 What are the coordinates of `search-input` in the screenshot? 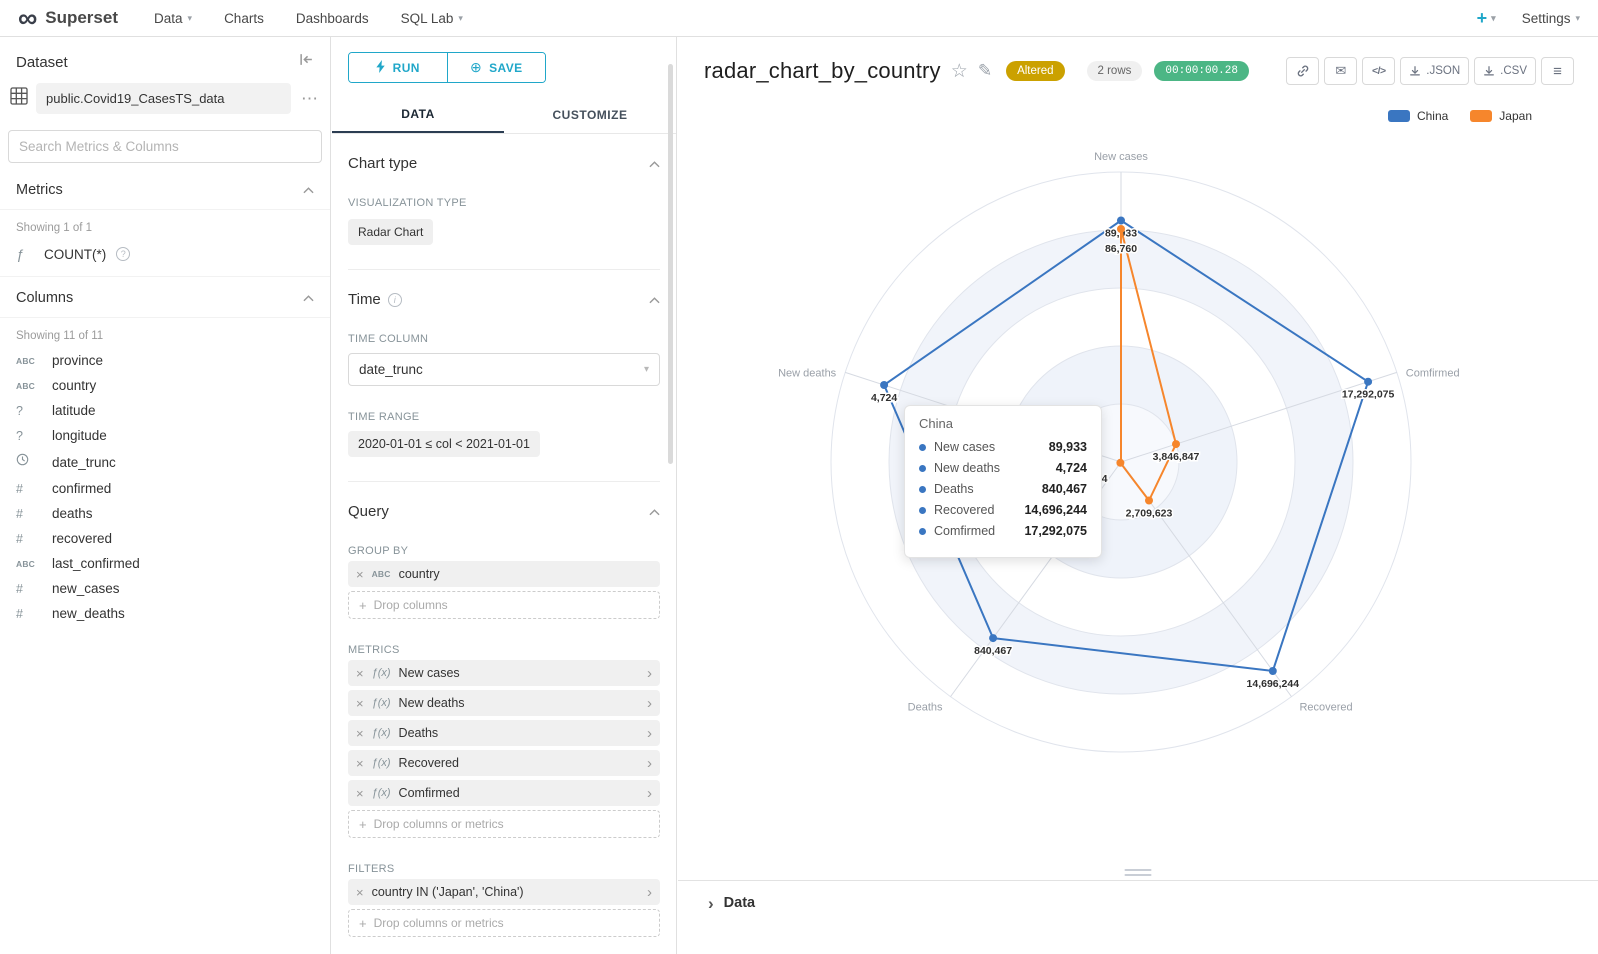 It's located at (165, 146).